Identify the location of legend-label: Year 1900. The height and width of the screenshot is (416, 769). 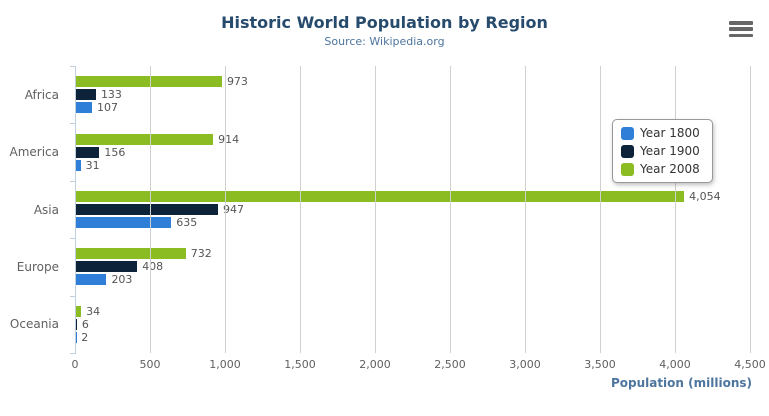
(670, 151).